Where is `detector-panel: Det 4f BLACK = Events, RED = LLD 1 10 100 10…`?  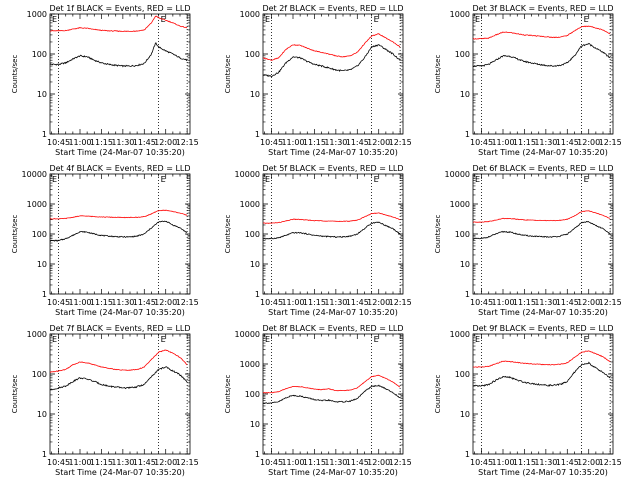
detector-panel: Det 4f BLACK = Events, RED = LLD 1 10 100 10… is located at coordinates (105, 240).